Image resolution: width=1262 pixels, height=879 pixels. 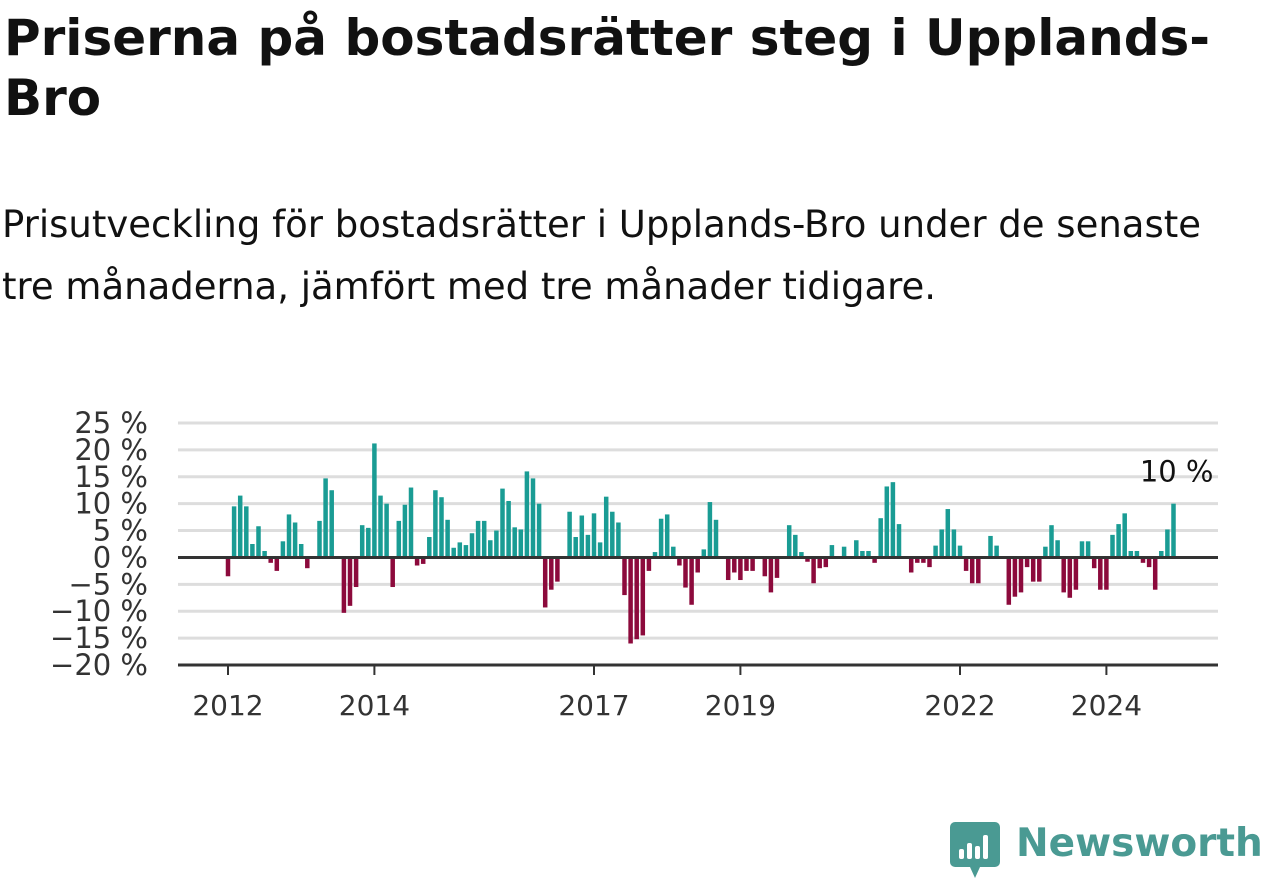 I want to click on x-tick-label: 2019, so click(x=740, y=705).